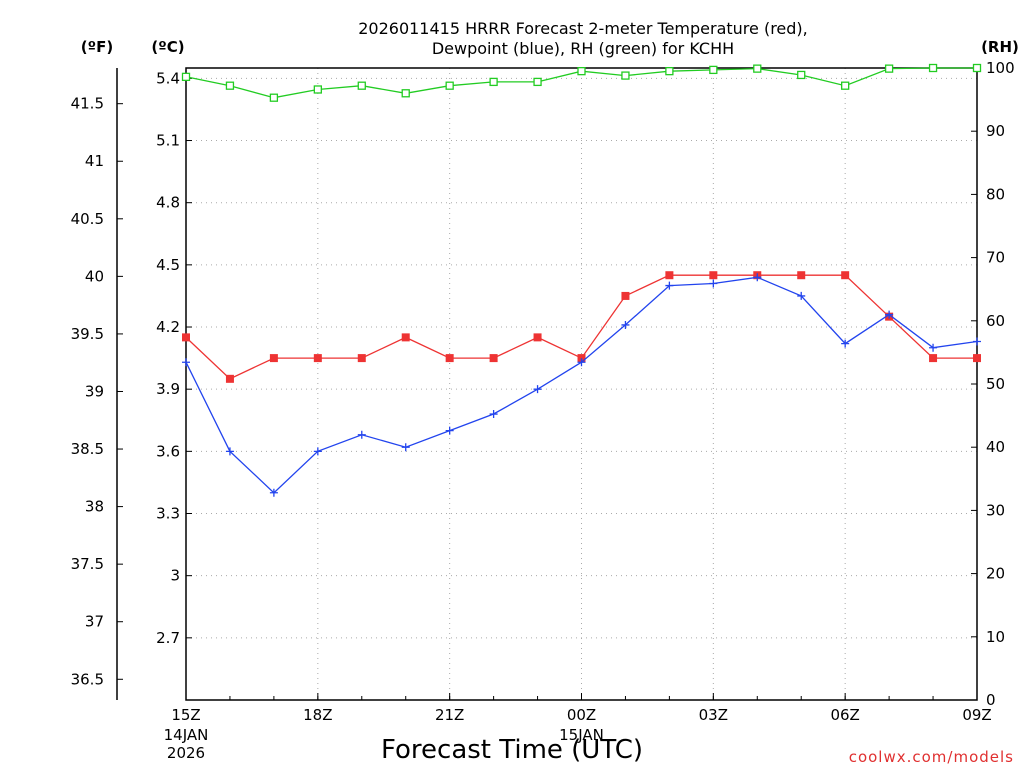 The image size is (1024, 768). Describe the element at coordinates (185, 715) in the screenshot. I see `x-tick-label: 15Z` at that location.